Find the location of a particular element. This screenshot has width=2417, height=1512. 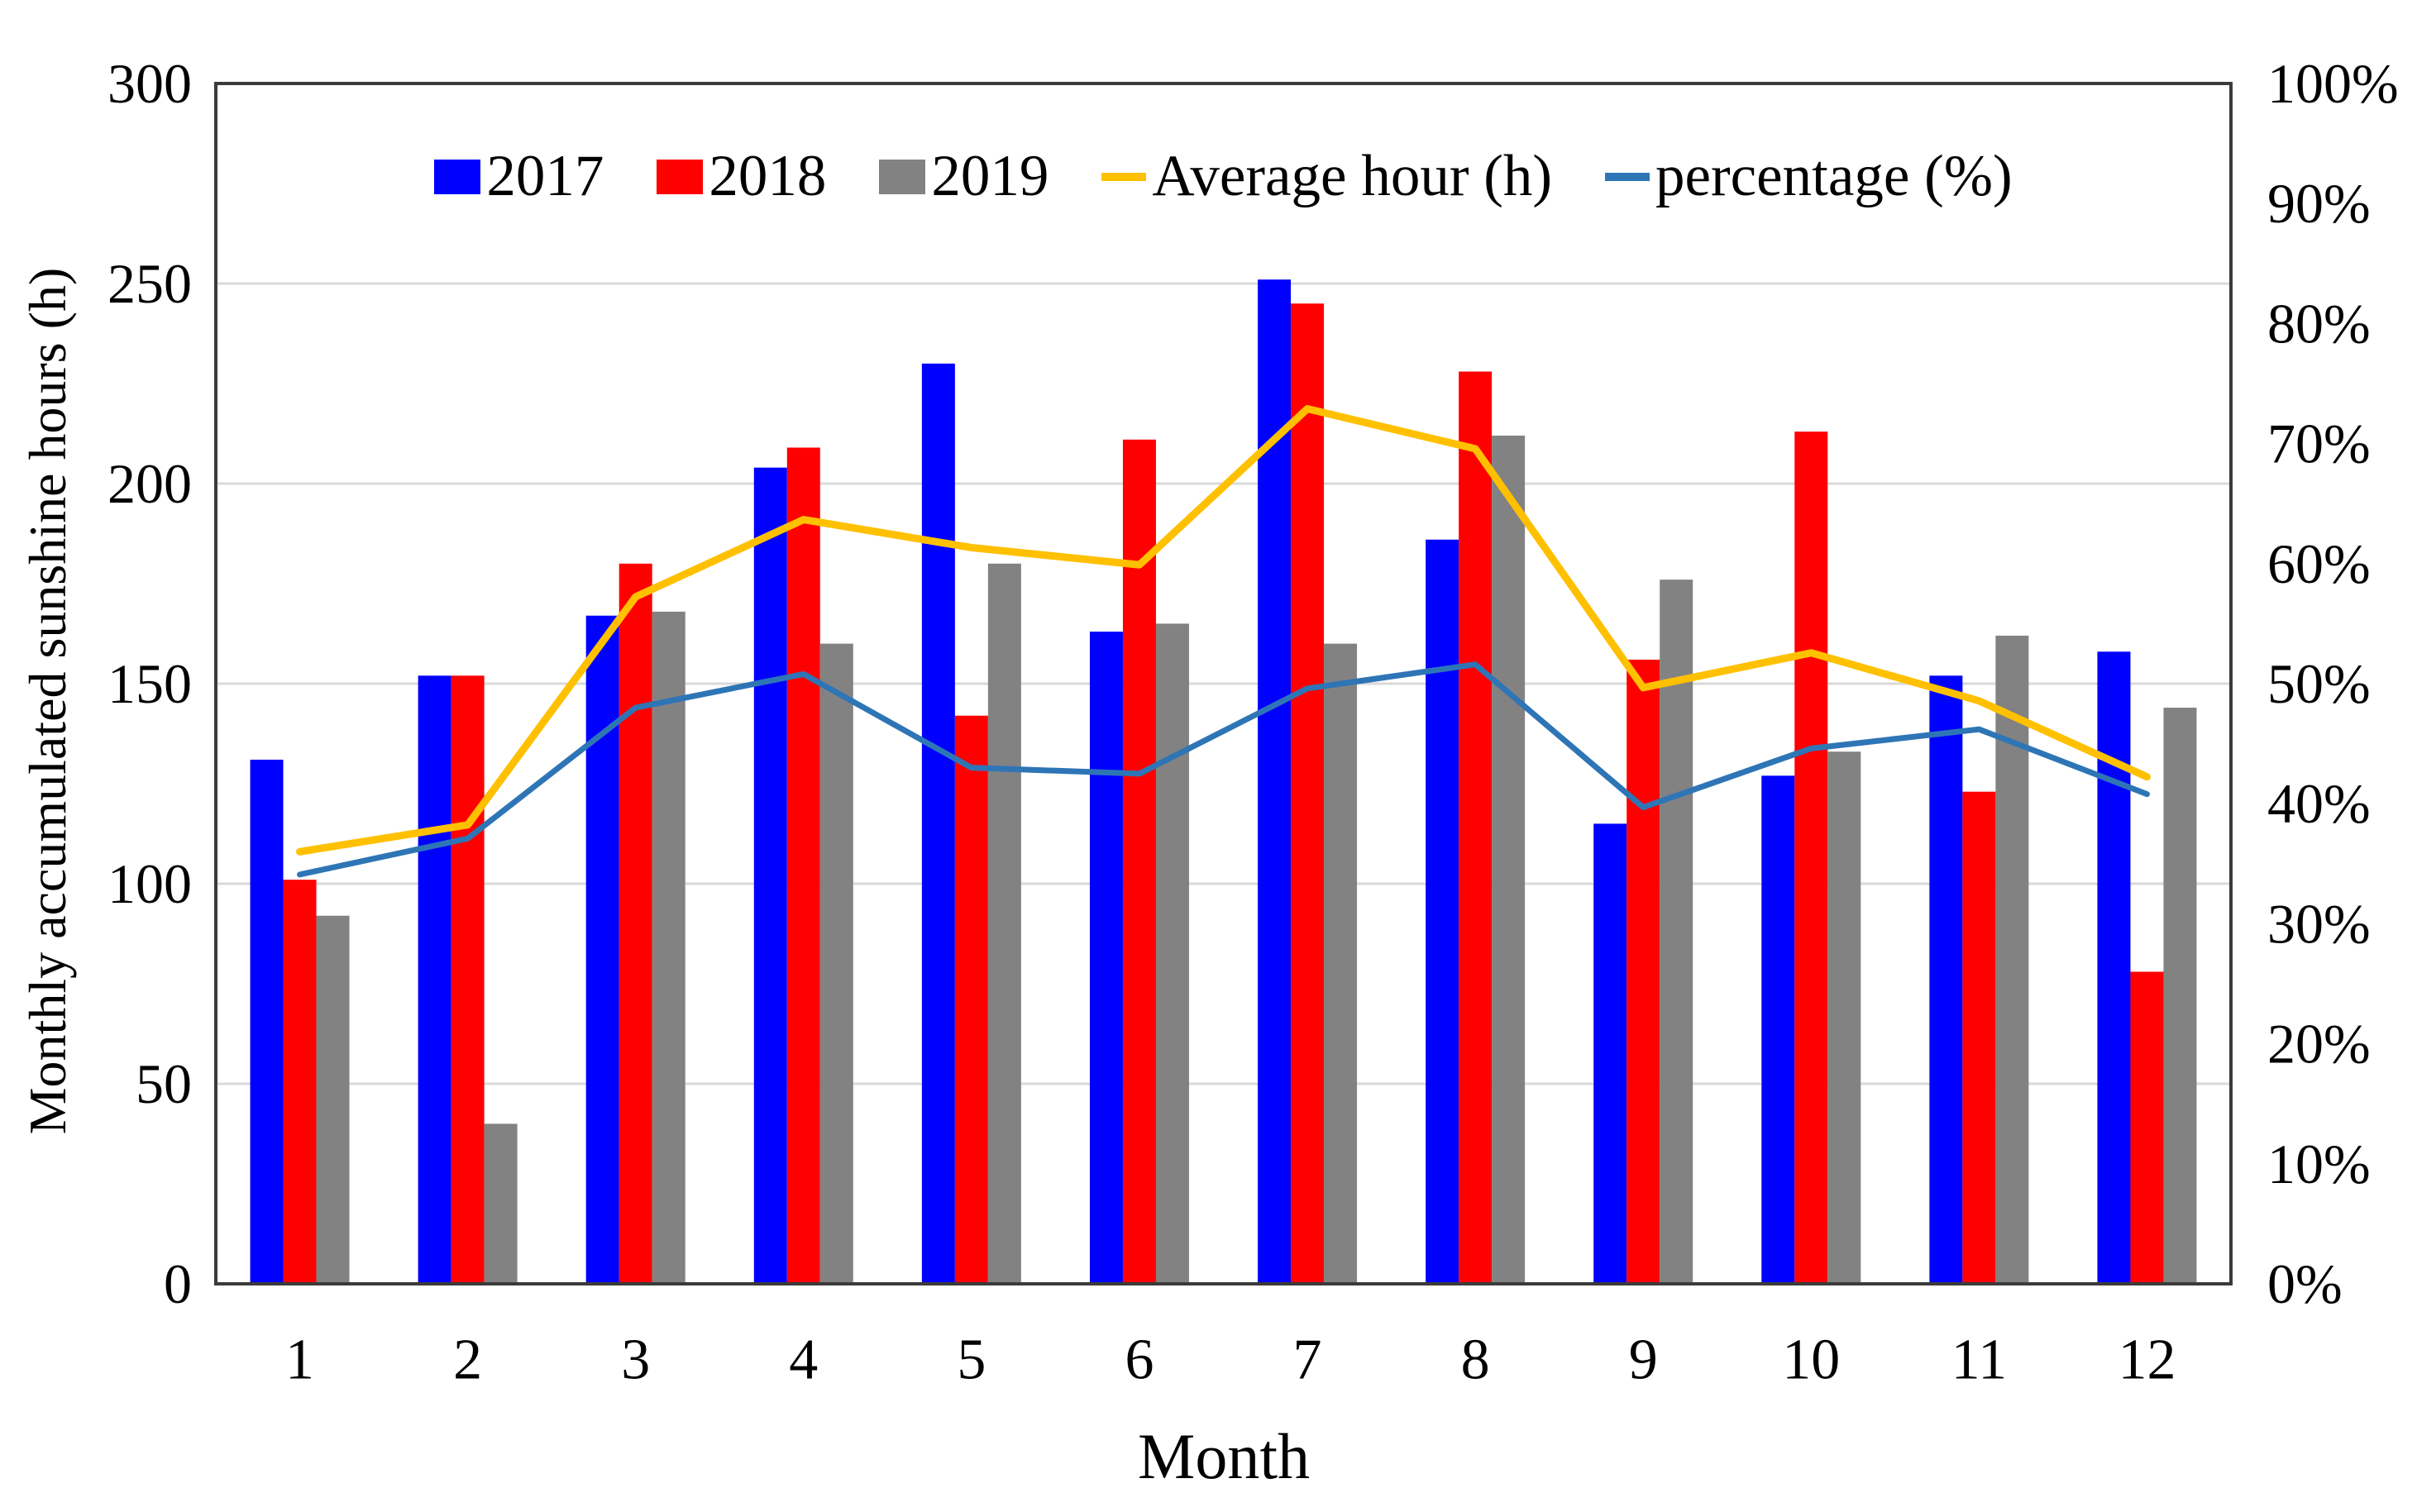

y-left-tick-100: 100 is located at coordinates (149, 883).